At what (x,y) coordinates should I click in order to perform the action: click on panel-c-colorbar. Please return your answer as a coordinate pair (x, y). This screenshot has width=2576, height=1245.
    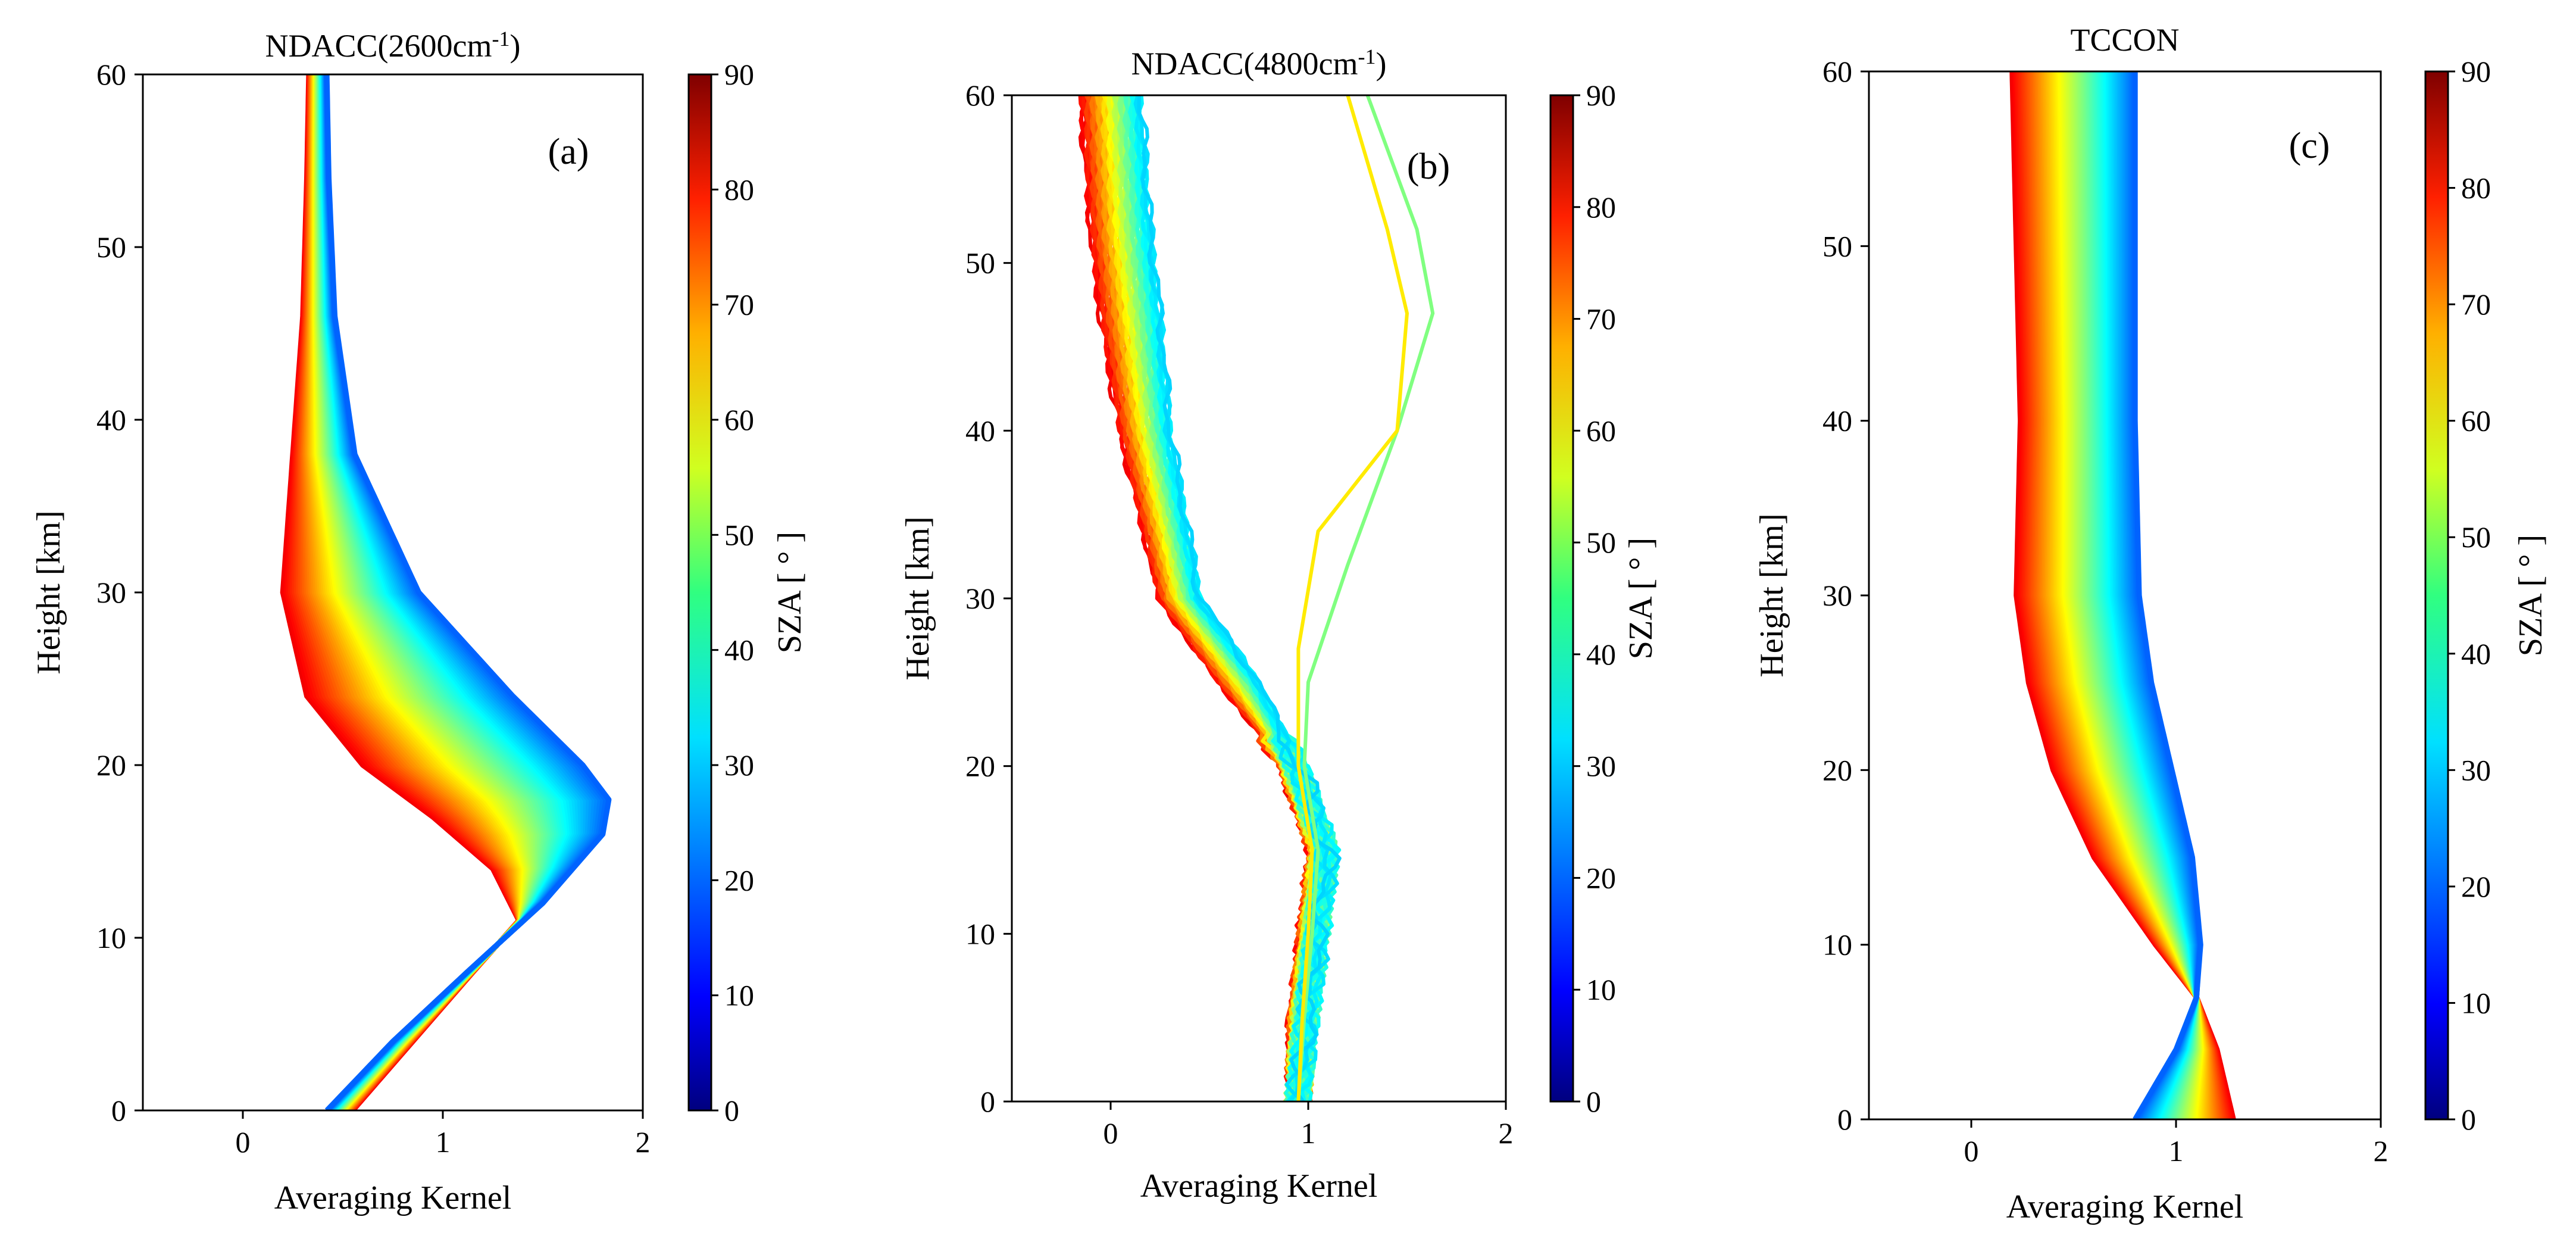
    Looking at the image, I should click on (2436, 596).